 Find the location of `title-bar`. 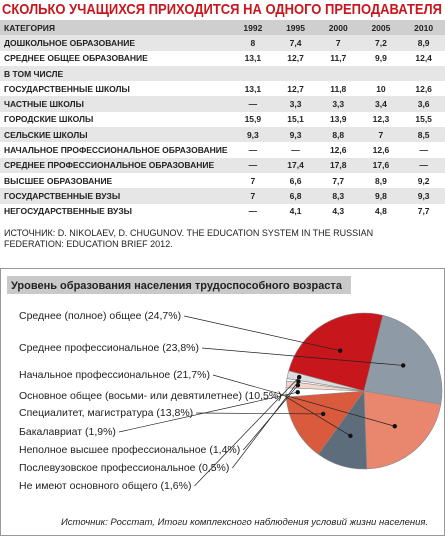

title-bar is located at coordinates (179, 285).